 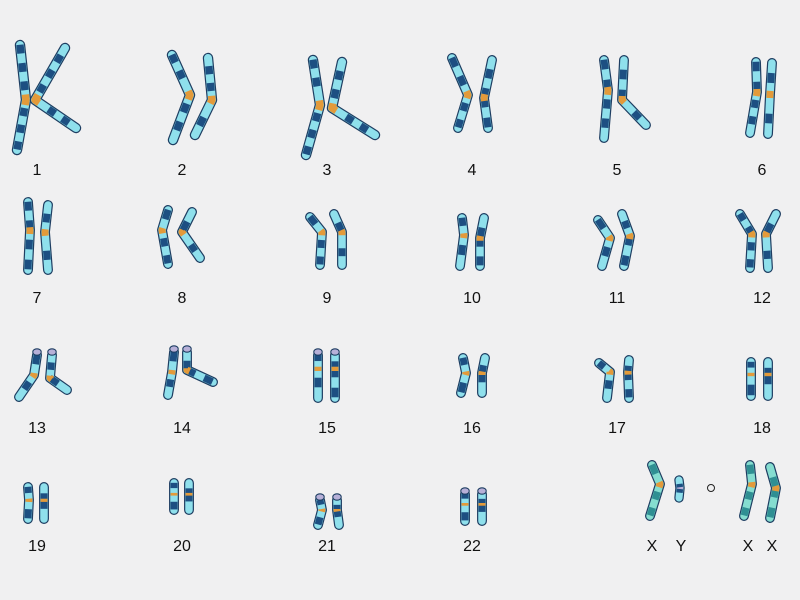 What do you see at coordinates (327, 546) in the screenshot?
I see `chromosome-label-21: 21` at bounding box center [327, 546].